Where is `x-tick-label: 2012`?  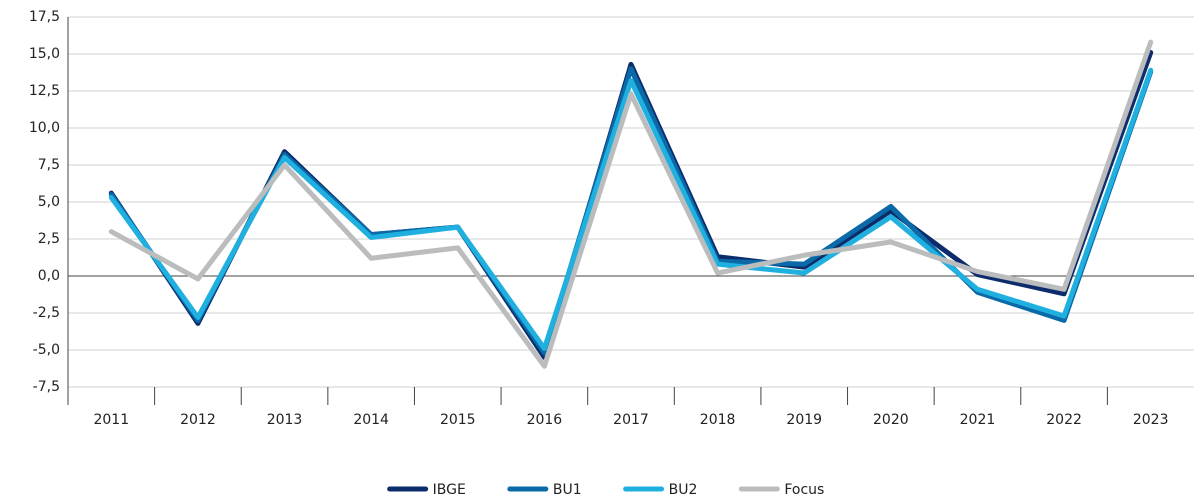
x-tick-label: 2012 is located at coordinates (198, 420).